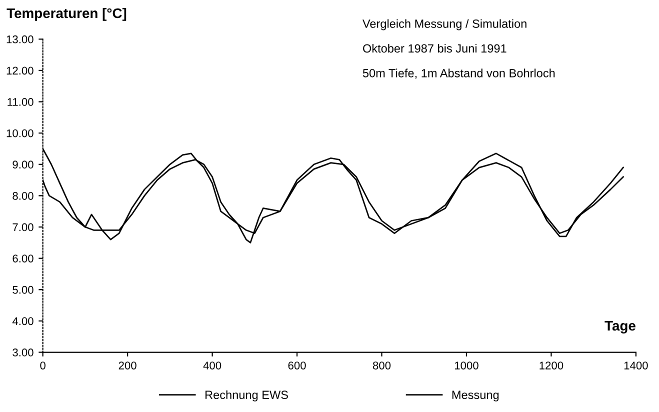 This screenshot has height=412, width=659. Describe the element at coordinates (23, 227) in the screenshot. I see `y-tick-label: 7.00` at that location.